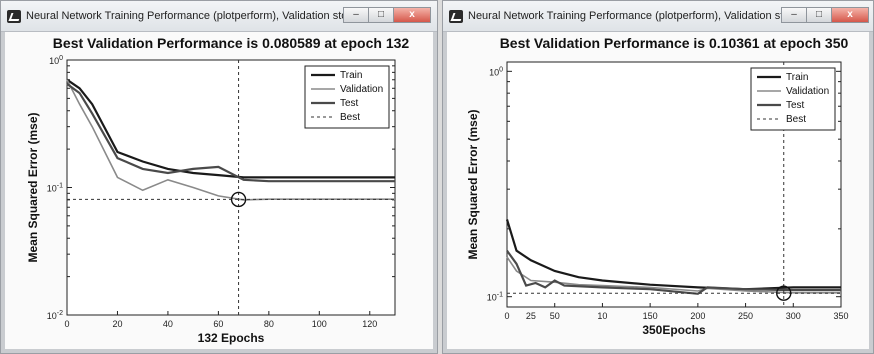 This screenshot has height=354, width=874. Describe the element at coordinates (745, 316) in the screenshot. I see `x-tick-label: 250` at that location.